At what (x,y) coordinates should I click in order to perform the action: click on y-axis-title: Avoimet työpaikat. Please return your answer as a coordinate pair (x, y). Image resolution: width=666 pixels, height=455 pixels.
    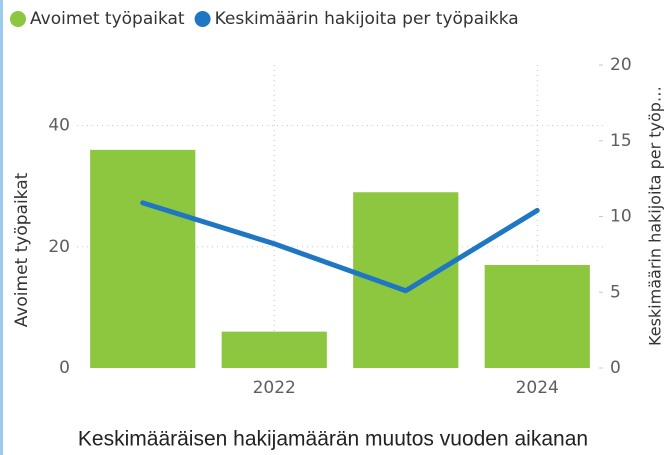
    Looking at the image, I should click on (22, 249).